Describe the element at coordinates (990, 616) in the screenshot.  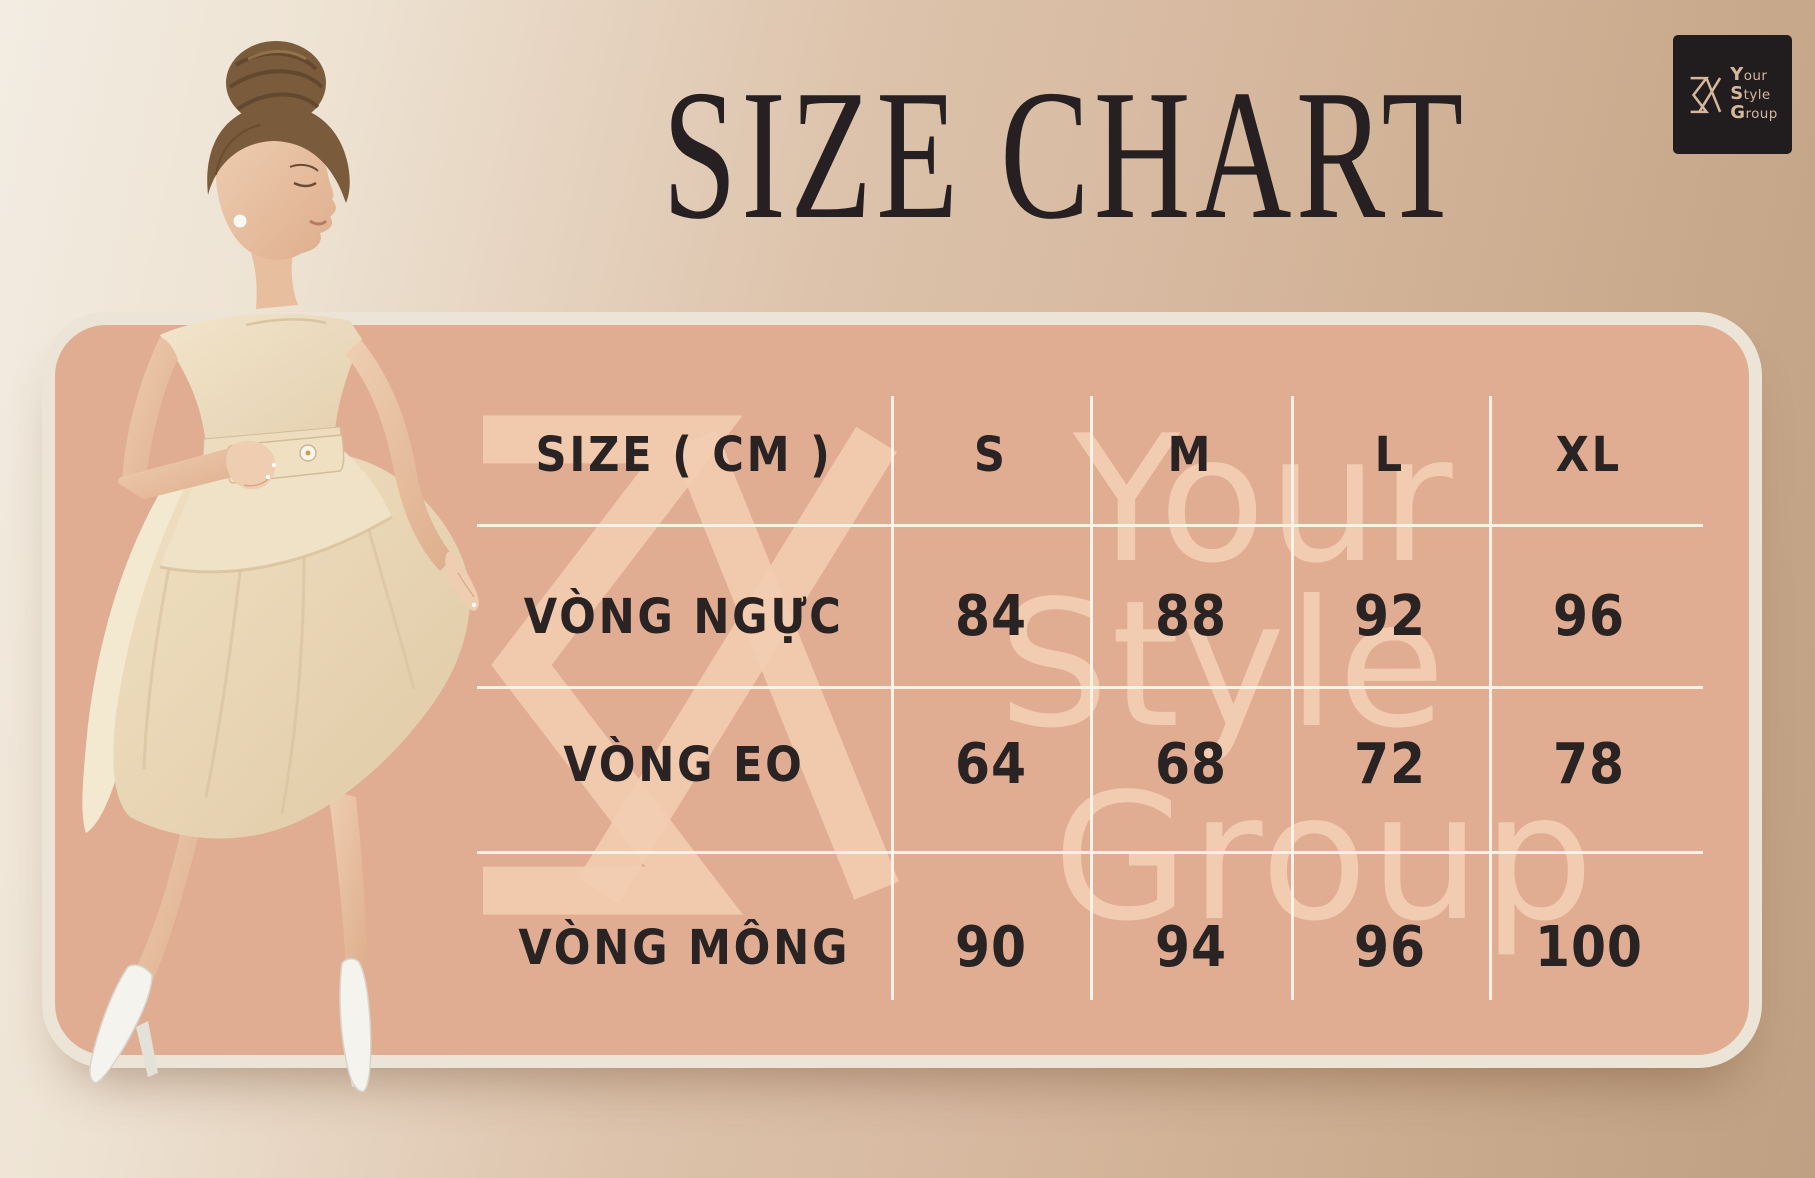
I see `bust-s: 84` at that location.